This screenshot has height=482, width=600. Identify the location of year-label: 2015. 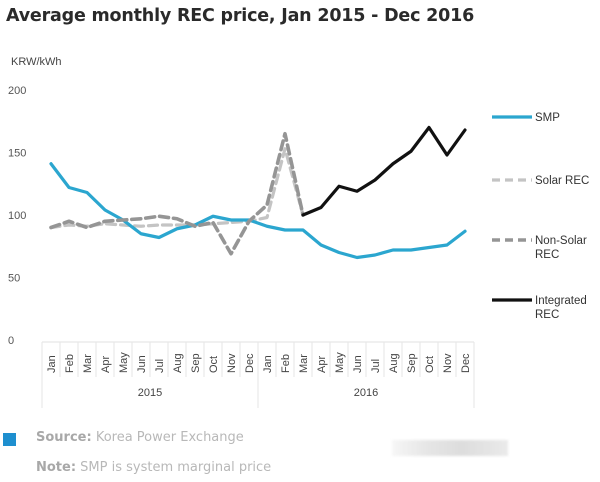
(150, 393).